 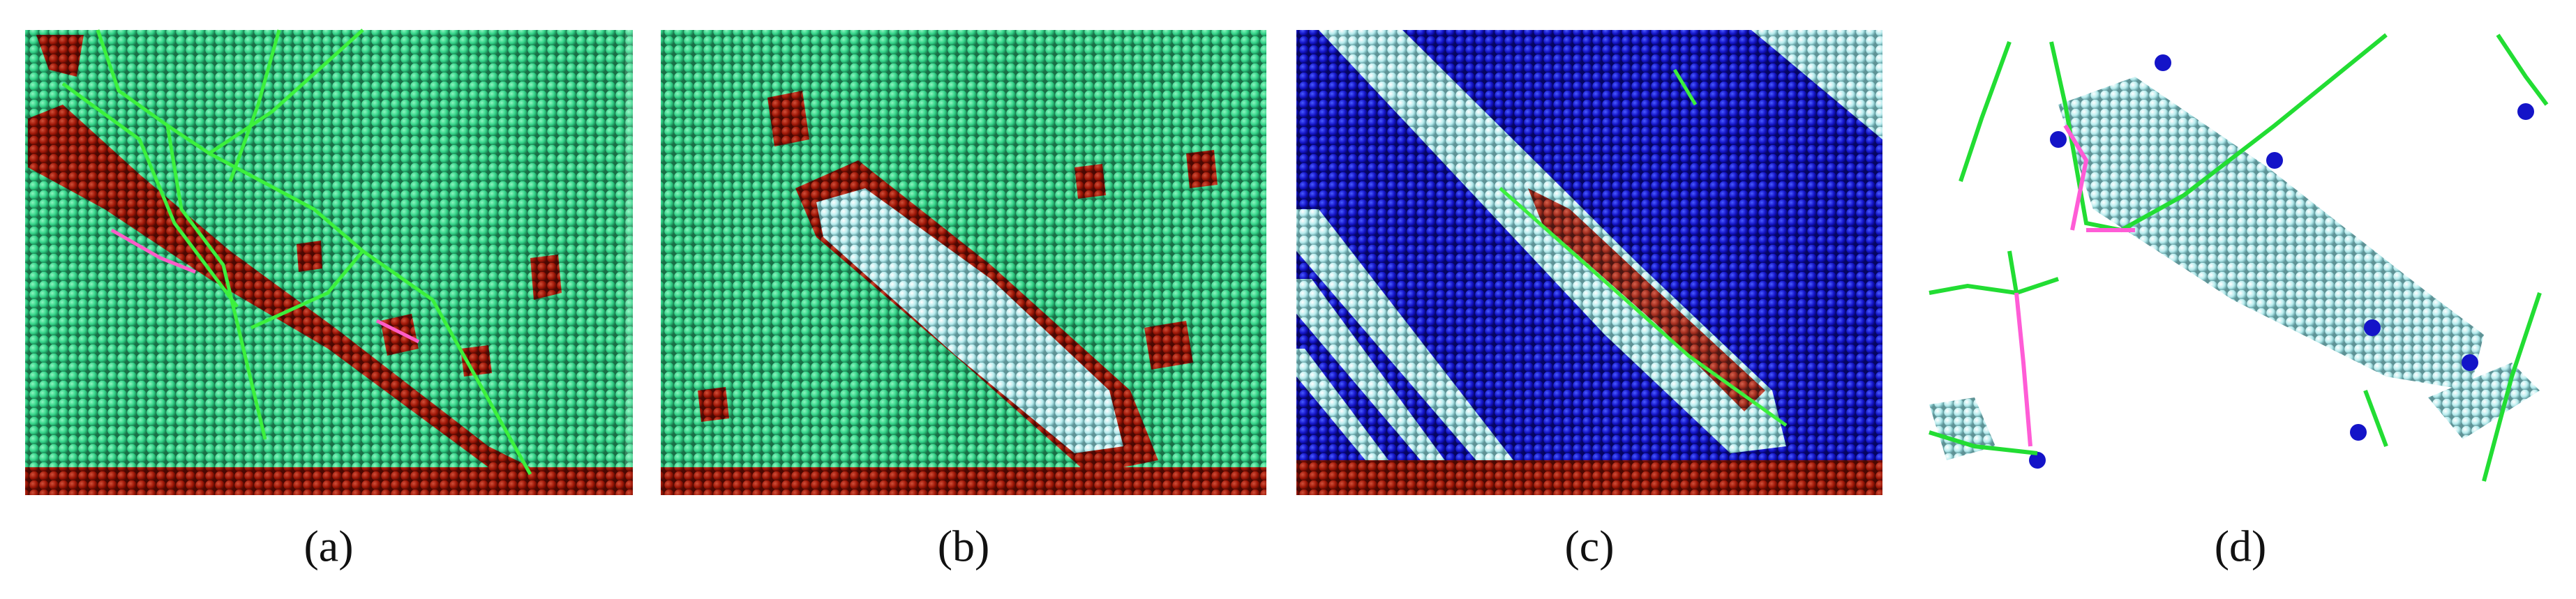 I want to click on panel-label: (b), so click(x=964, y=546).